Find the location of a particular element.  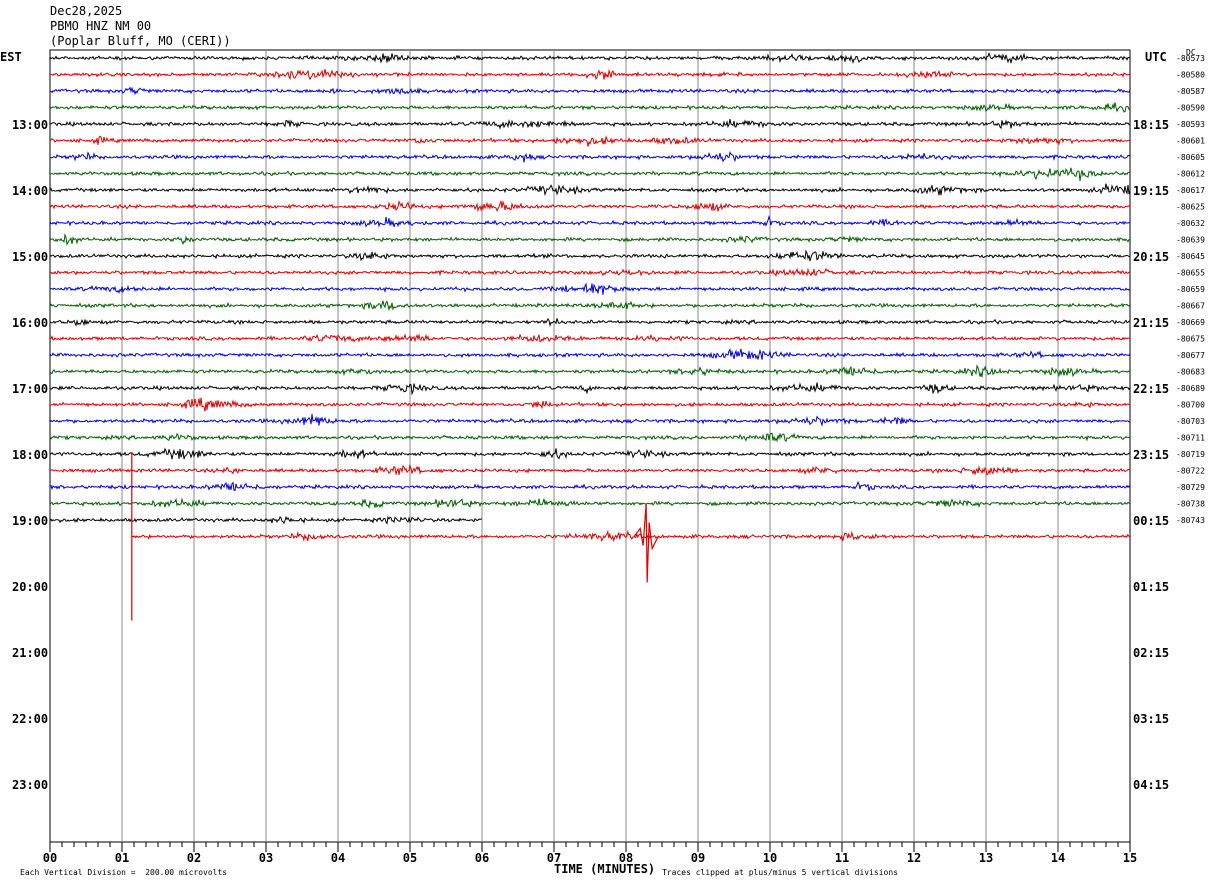

dc-offset-label: -80667 is located at coordinates (1190, 306).